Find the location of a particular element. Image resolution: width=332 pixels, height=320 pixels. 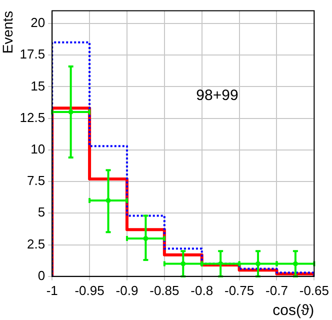

x-tick-label: -0.9 is located at coordinates (127, 290).